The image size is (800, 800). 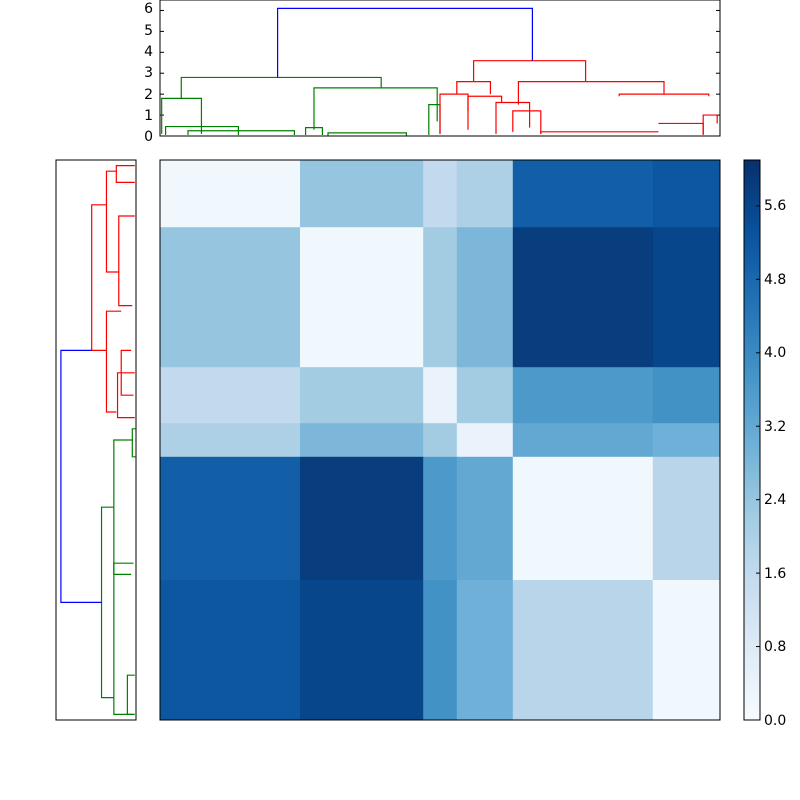 I want to click on colorbar-gradient, so click(x=752, y=440).